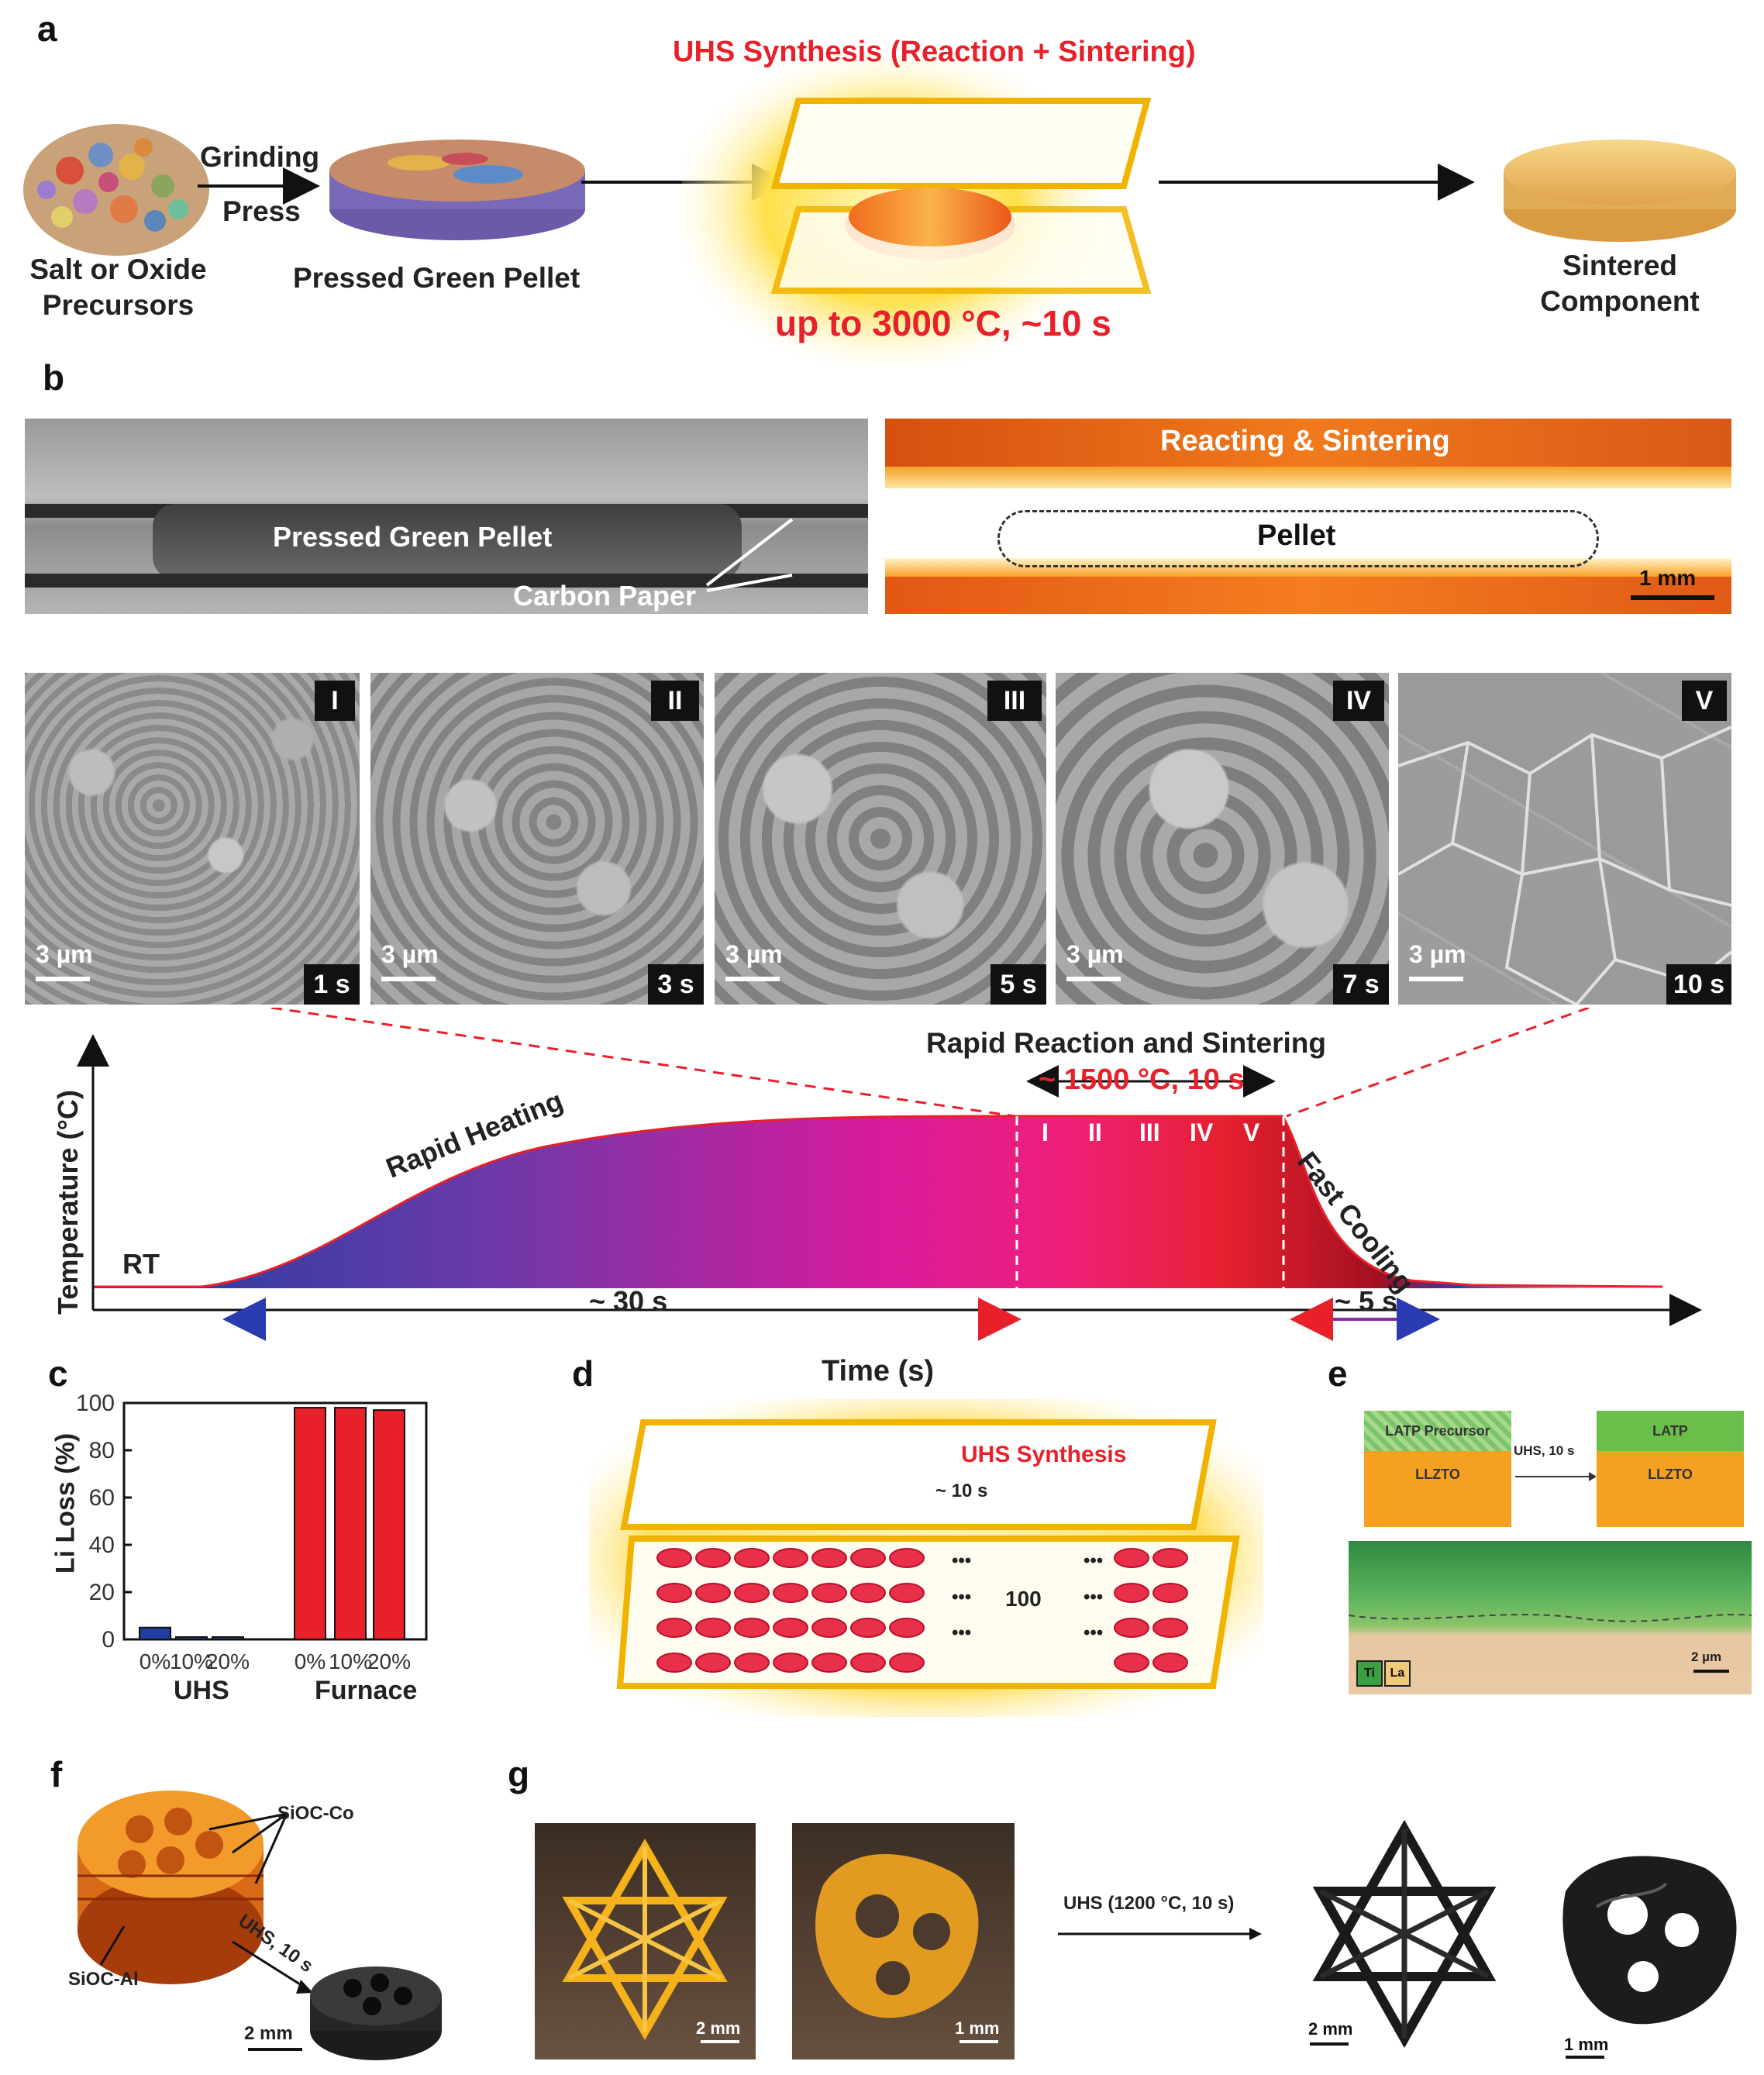 This screenshot has width=1764, height=2075. What do you see at coordinates (366, 1690) in the screenshot?
I see `chart-c-group-furnace: Furnace` at bounding box center [366, 1690].